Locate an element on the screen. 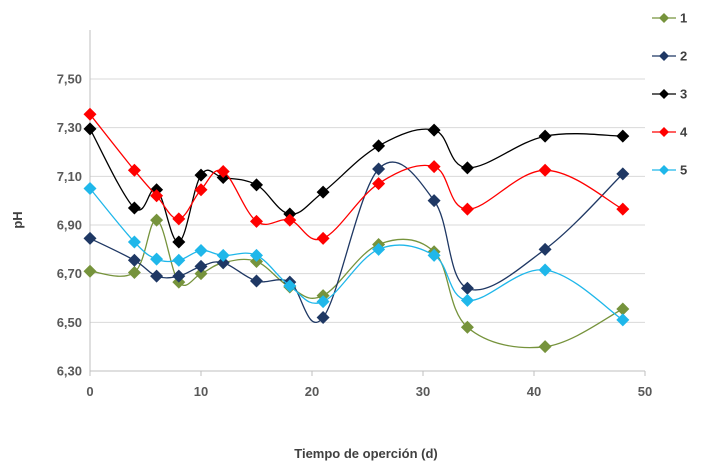  x-tick-label: 0 is located at coordinates (89, 391).